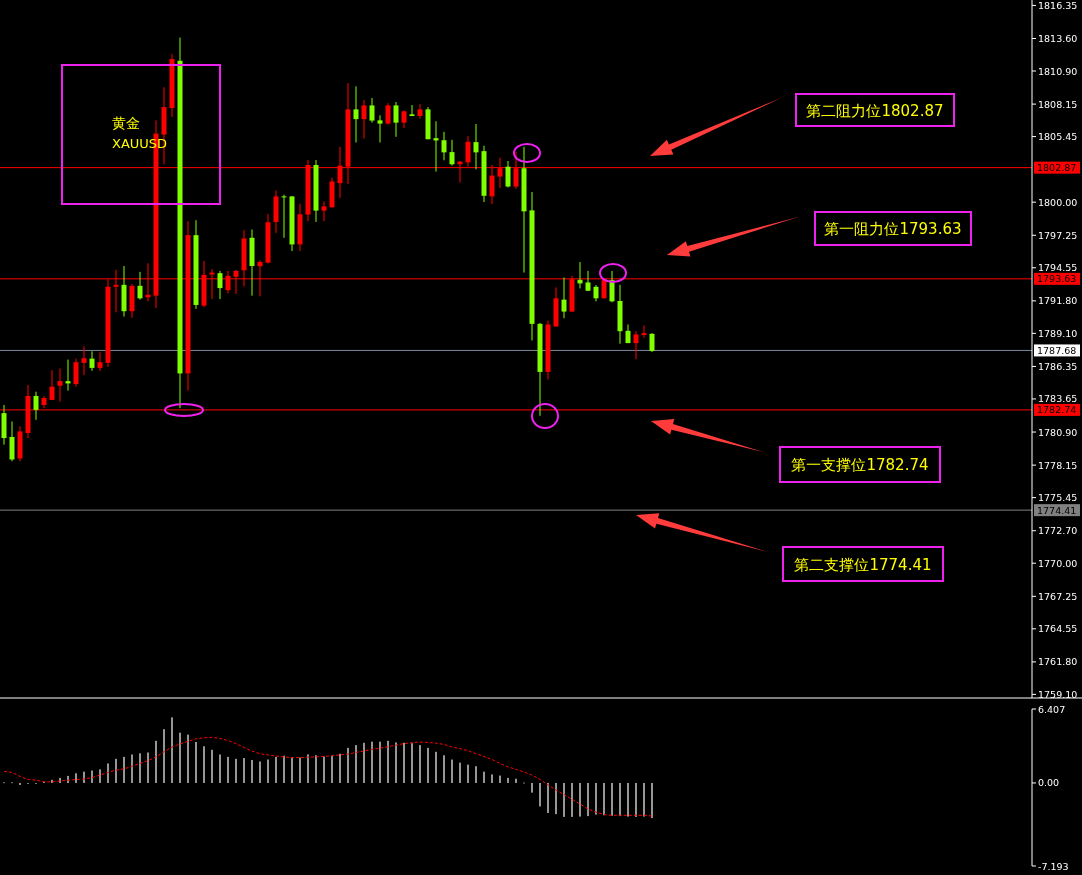  Describe the element at coordinates (1058, 71) in the screenshot. I see `y-tick-label: 1810.90` at that location.